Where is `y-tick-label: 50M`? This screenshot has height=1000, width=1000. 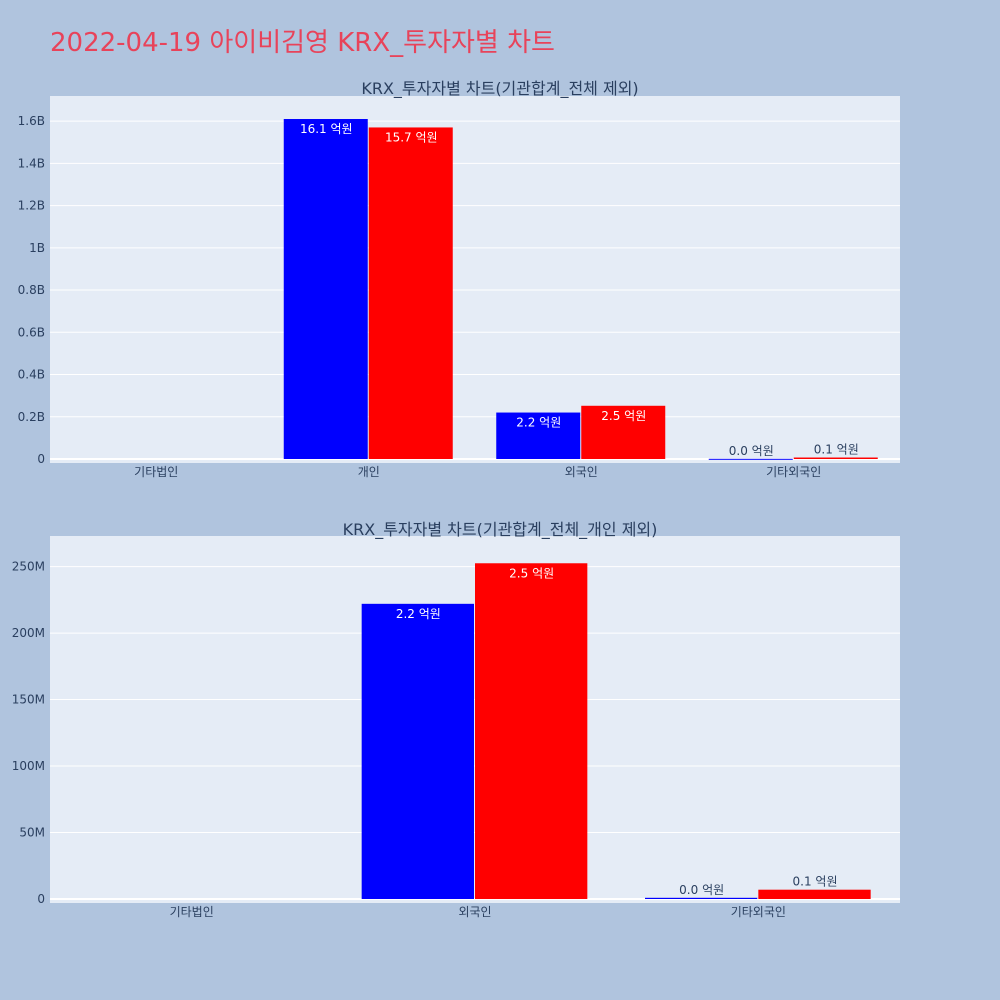 y-tick-label: 50M is located at coordinates (32, 833).